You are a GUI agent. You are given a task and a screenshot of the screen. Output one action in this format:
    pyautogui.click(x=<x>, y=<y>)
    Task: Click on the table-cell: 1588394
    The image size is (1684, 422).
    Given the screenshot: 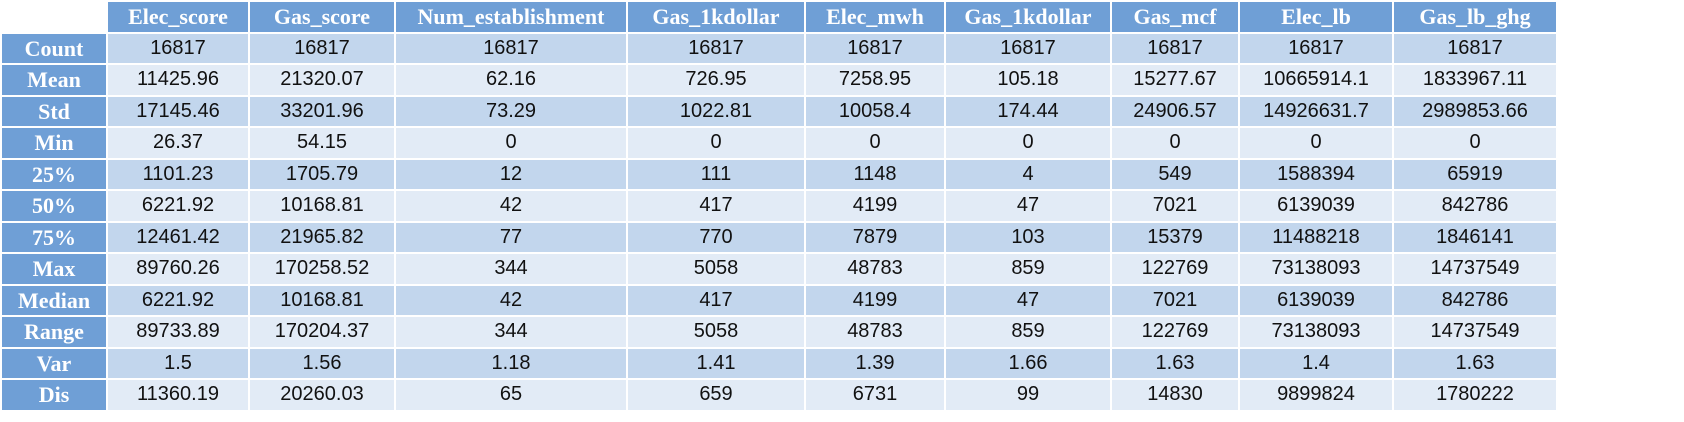 What is the action you would take?
    pyautogui.click(x=1316, y=174)
    